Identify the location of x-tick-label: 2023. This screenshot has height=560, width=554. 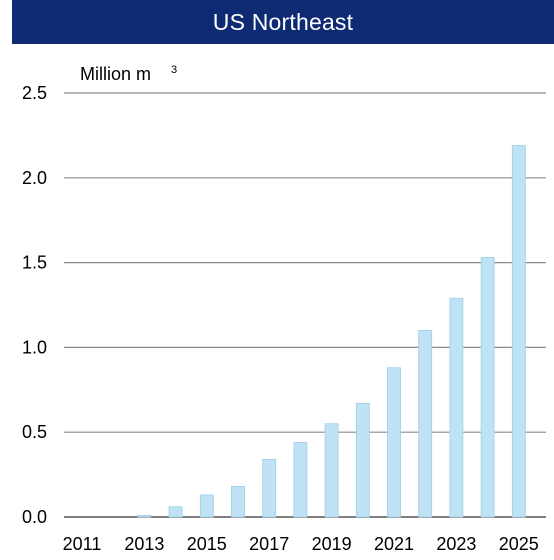
(456, 544).